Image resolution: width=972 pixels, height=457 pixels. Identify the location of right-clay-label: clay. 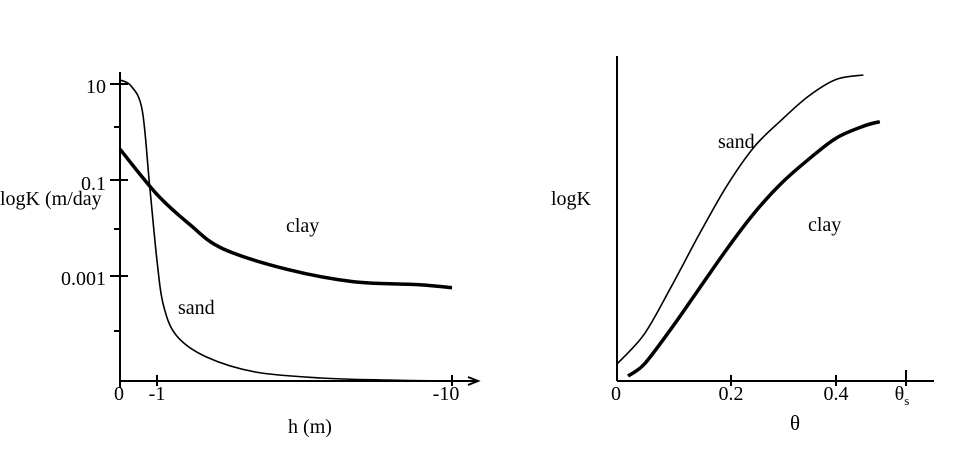
(824, 225).